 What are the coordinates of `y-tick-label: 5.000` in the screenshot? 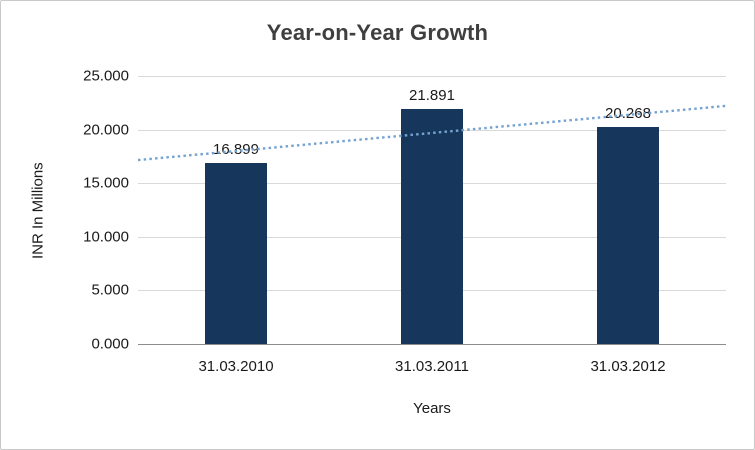 It's located at (110, 290).